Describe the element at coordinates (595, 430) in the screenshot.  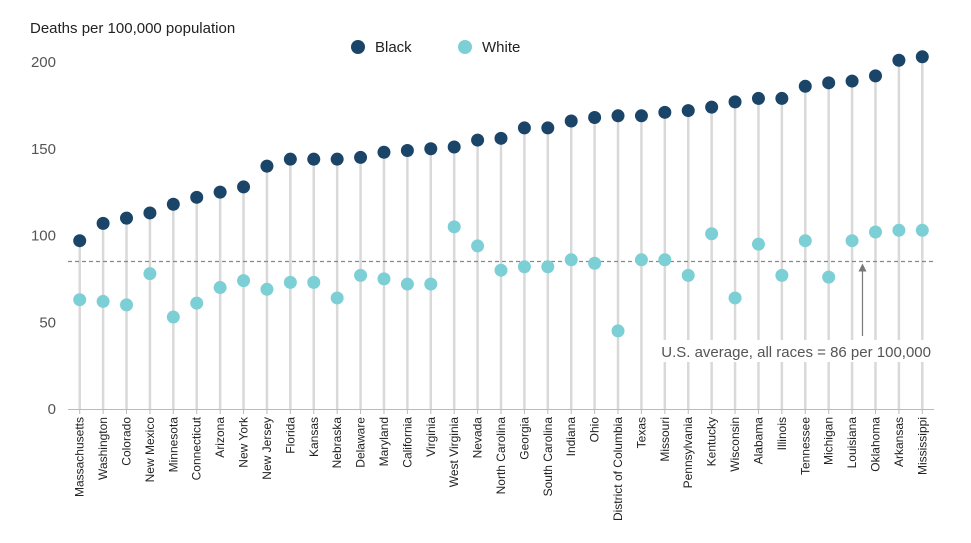
I see `category-label: Ohio` at that location.